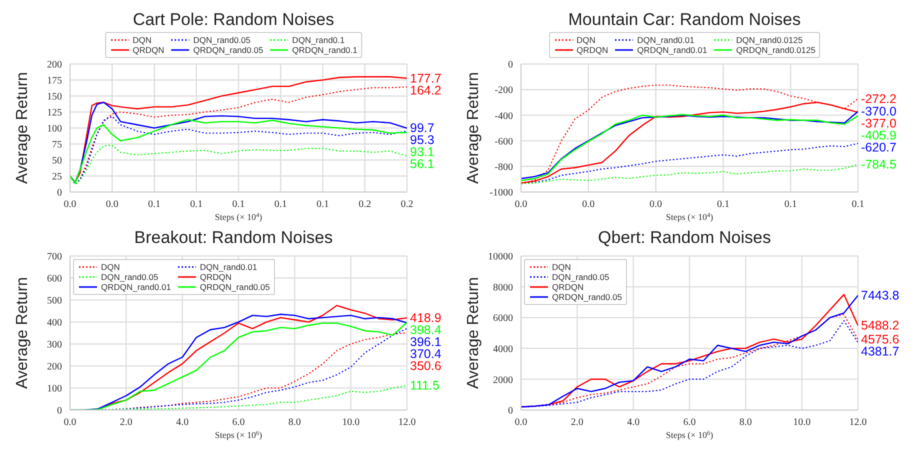  Describe the element at coordinates (500, 257) in the screenshot. I see `y-tick-label: 10000` at that location.